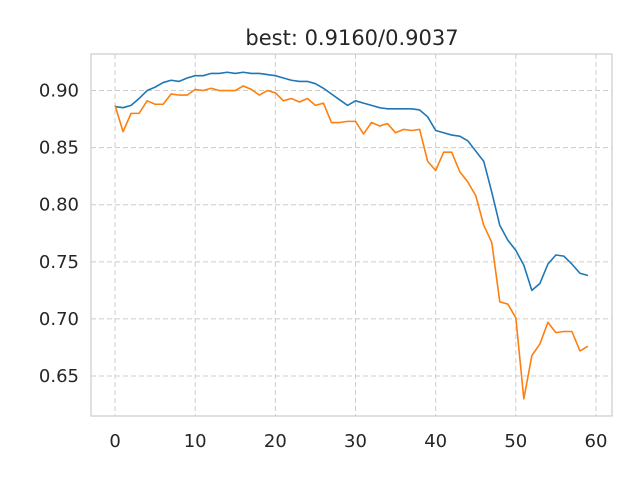  Describe the element at coordinates (59, 319) in the screenshot. I see `y-tick-label: 0.70` at that location.